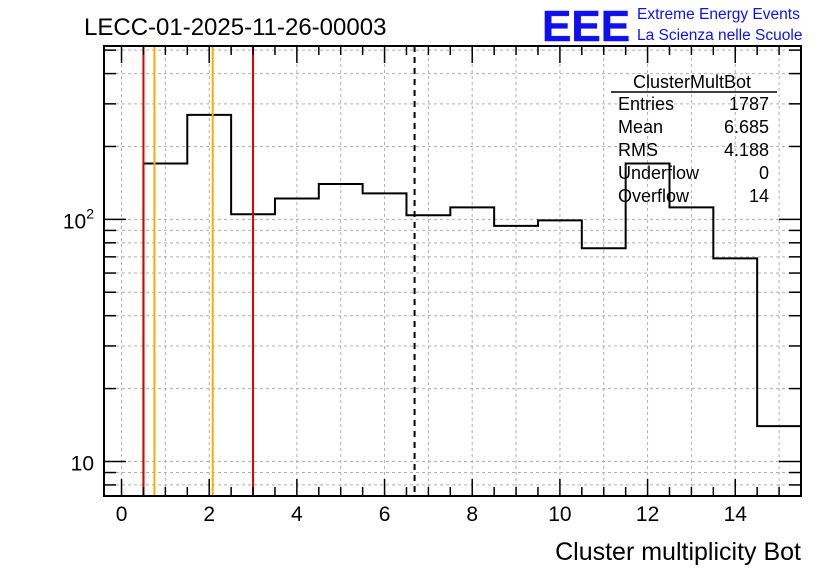 The image size is (836, 572). What do you see at coordinates (654, 196) in the screenshot?
I see `stats-row-label: Overflow` at bounding box center [654, 196].